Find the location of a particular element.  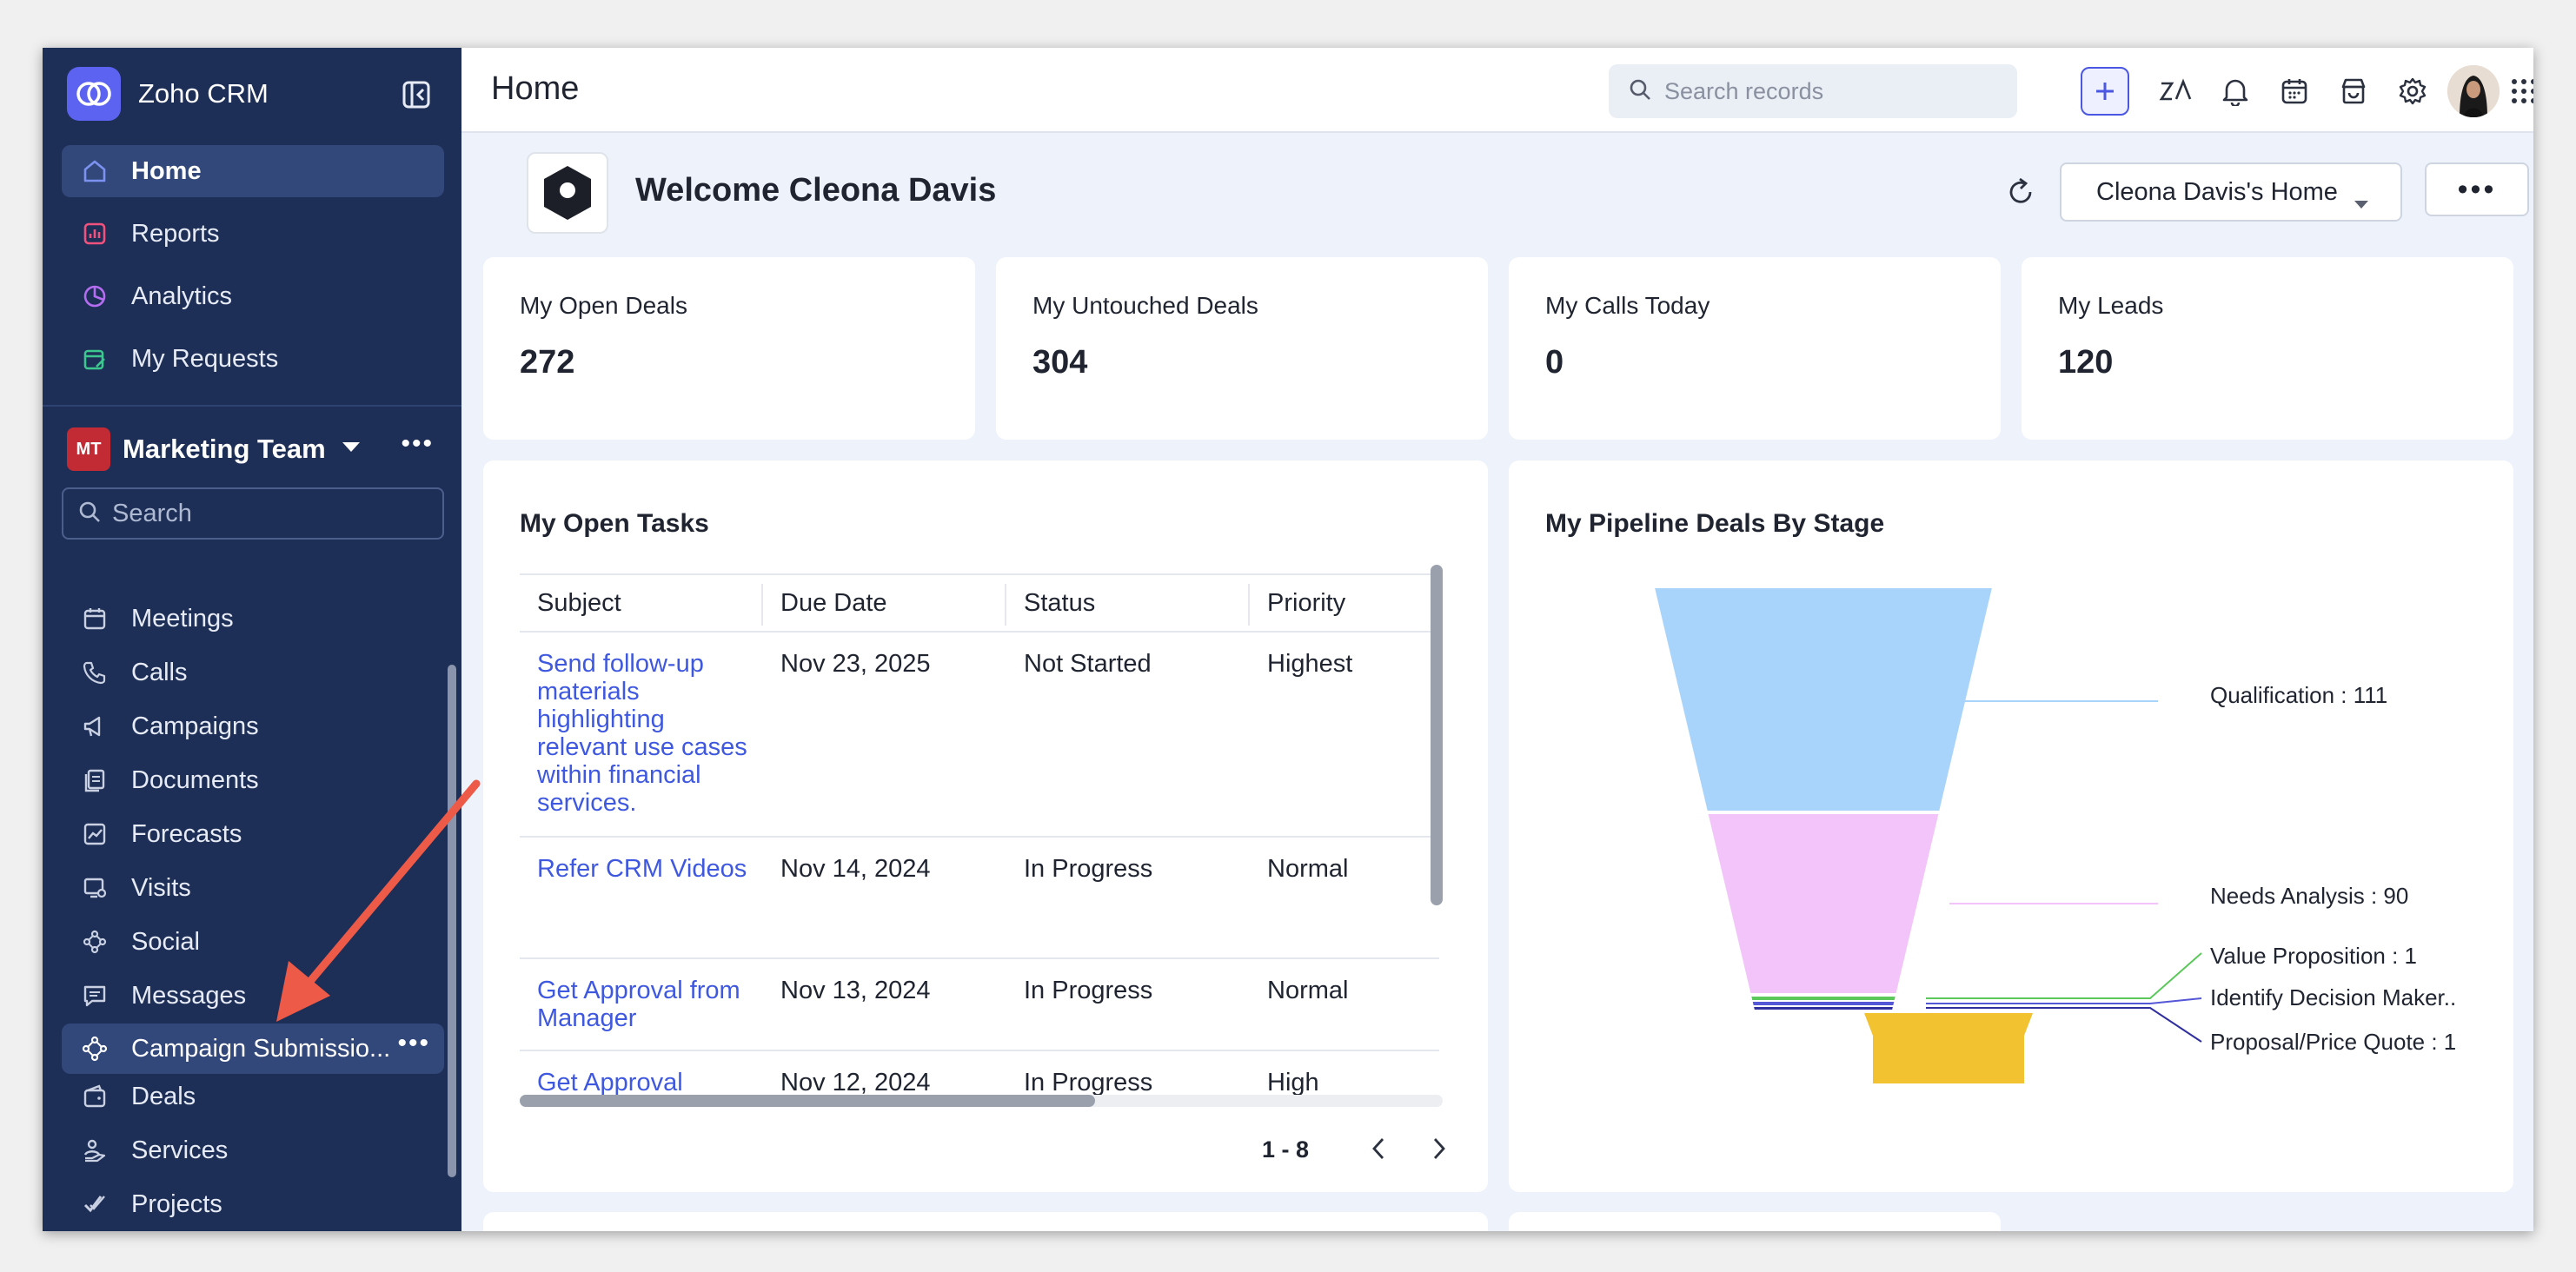

funnel-segment-needs-analysis is located at coordinates (1823, 903).